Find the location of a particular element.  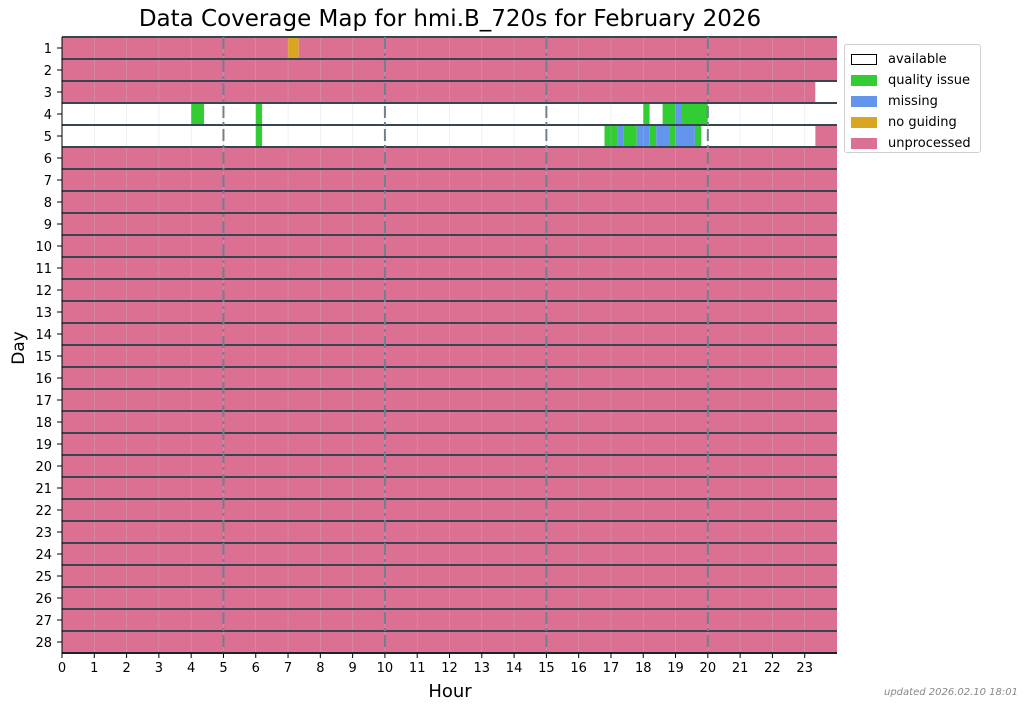

legend-item-quality-issue: quality issue is located at coordinates (915, 80).